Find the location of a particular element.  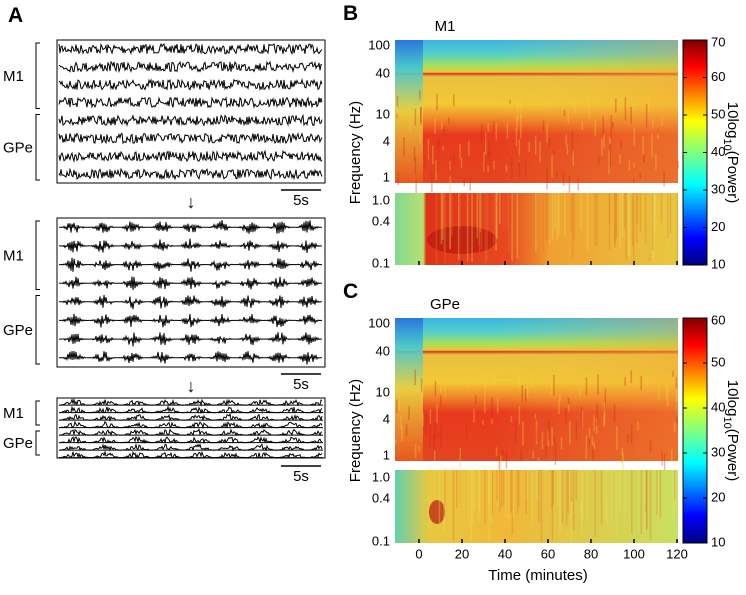

freq-tick-label: 4 is located at coordinates (386, 140).